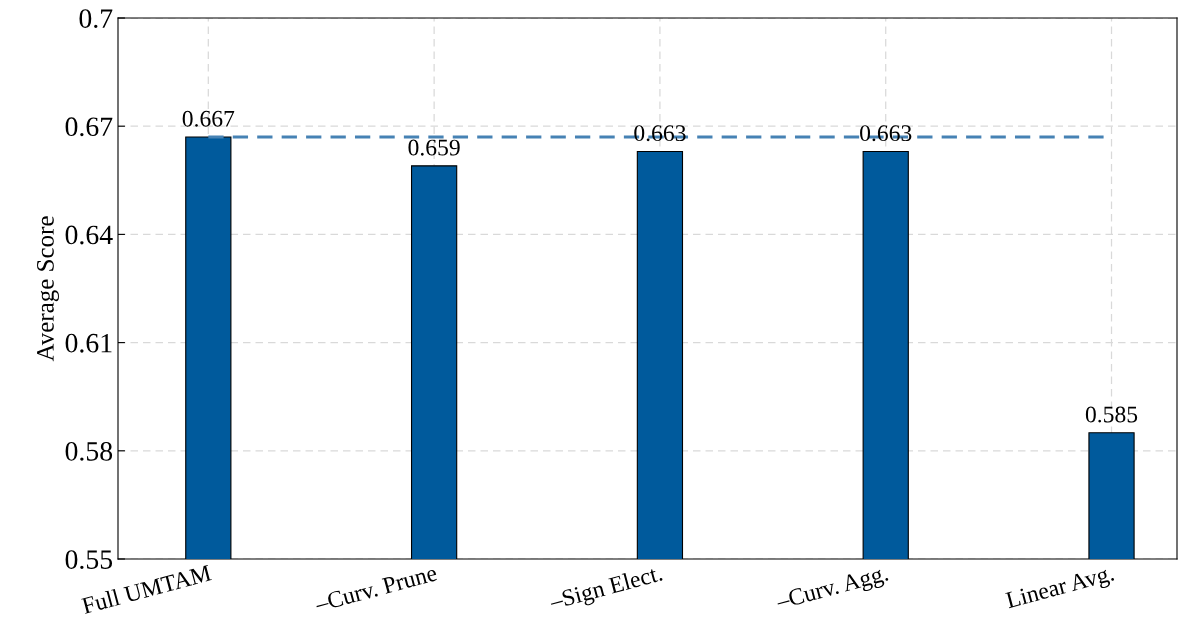 This screenshot has height=622, width=1203. Describe the element at coordinates (1111, 414) in the screenshot. I see `data-label: 0.585` at that location.